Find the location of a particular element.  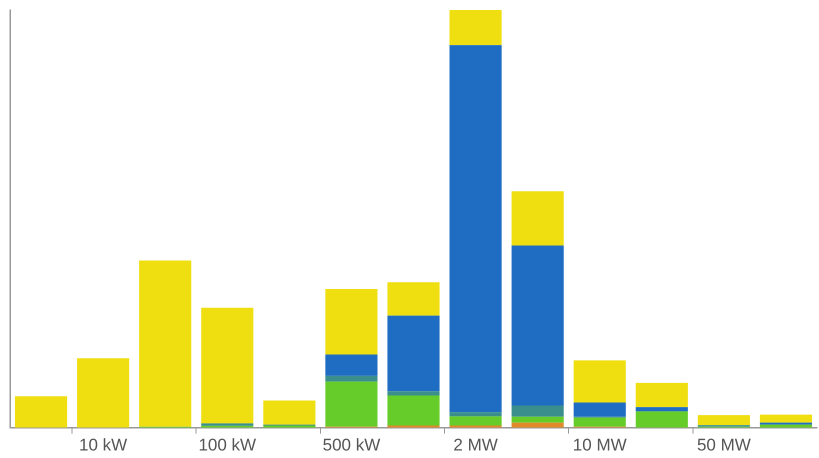

x-tick-label: 10 MW is located at coordinates (599, 444).